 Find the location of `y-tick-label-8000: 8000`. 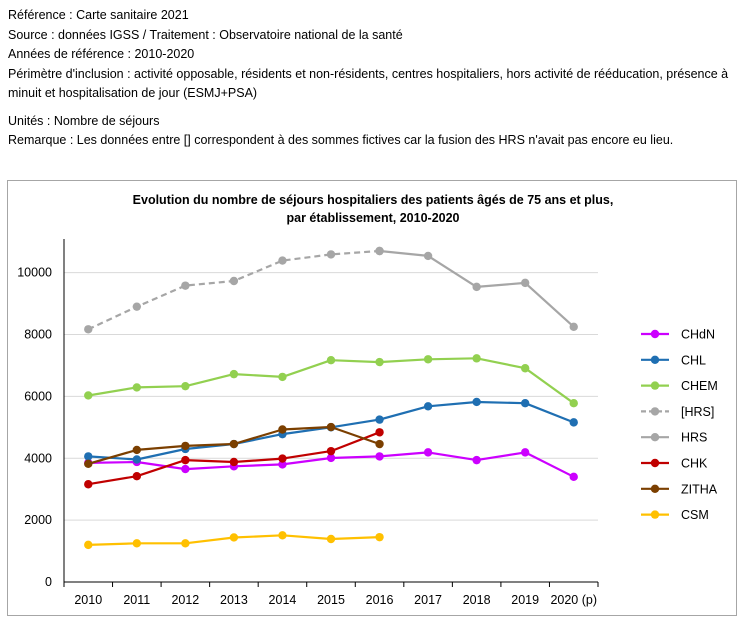

y-tick-label-8000: 8000 is located at coordinates (38, 335).